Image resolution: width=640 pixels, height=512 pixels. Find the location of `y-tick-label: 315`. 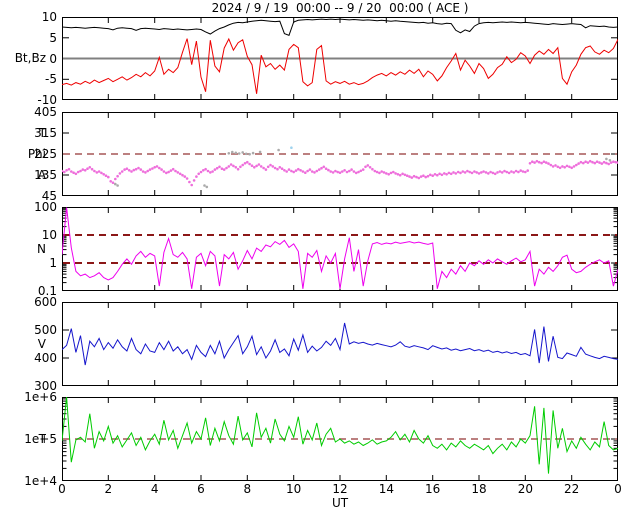

y-tick-label: 315 is located at coordinates (45, 133).